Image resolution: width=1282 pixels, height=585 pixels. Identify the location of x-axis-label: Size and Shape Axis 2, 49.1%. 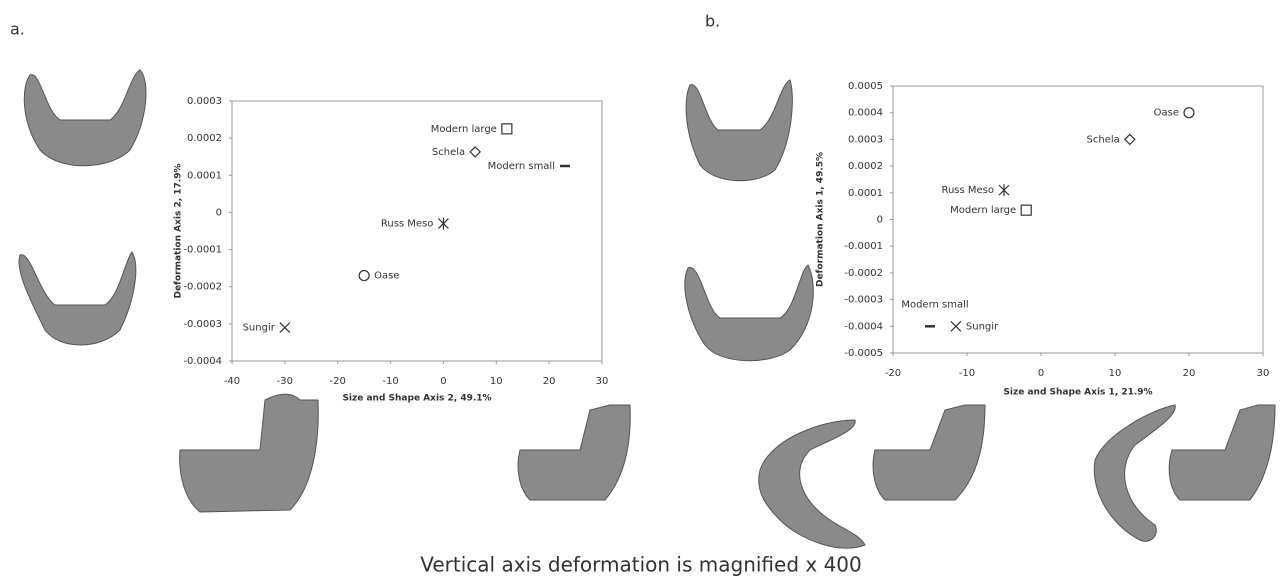
(416, 399).